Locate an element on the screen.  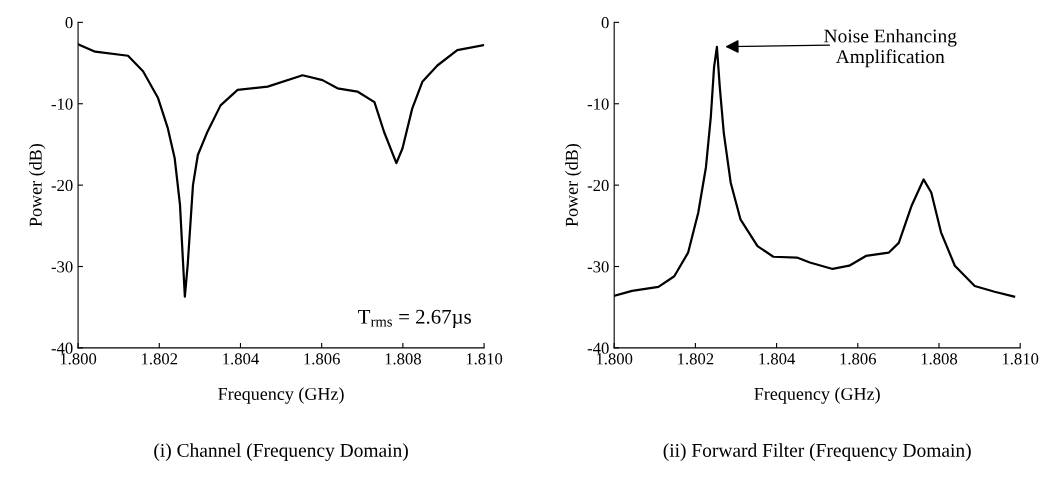
annotation: T$_{rms}$ = 2.67µs is located at coordinates (414, 319).